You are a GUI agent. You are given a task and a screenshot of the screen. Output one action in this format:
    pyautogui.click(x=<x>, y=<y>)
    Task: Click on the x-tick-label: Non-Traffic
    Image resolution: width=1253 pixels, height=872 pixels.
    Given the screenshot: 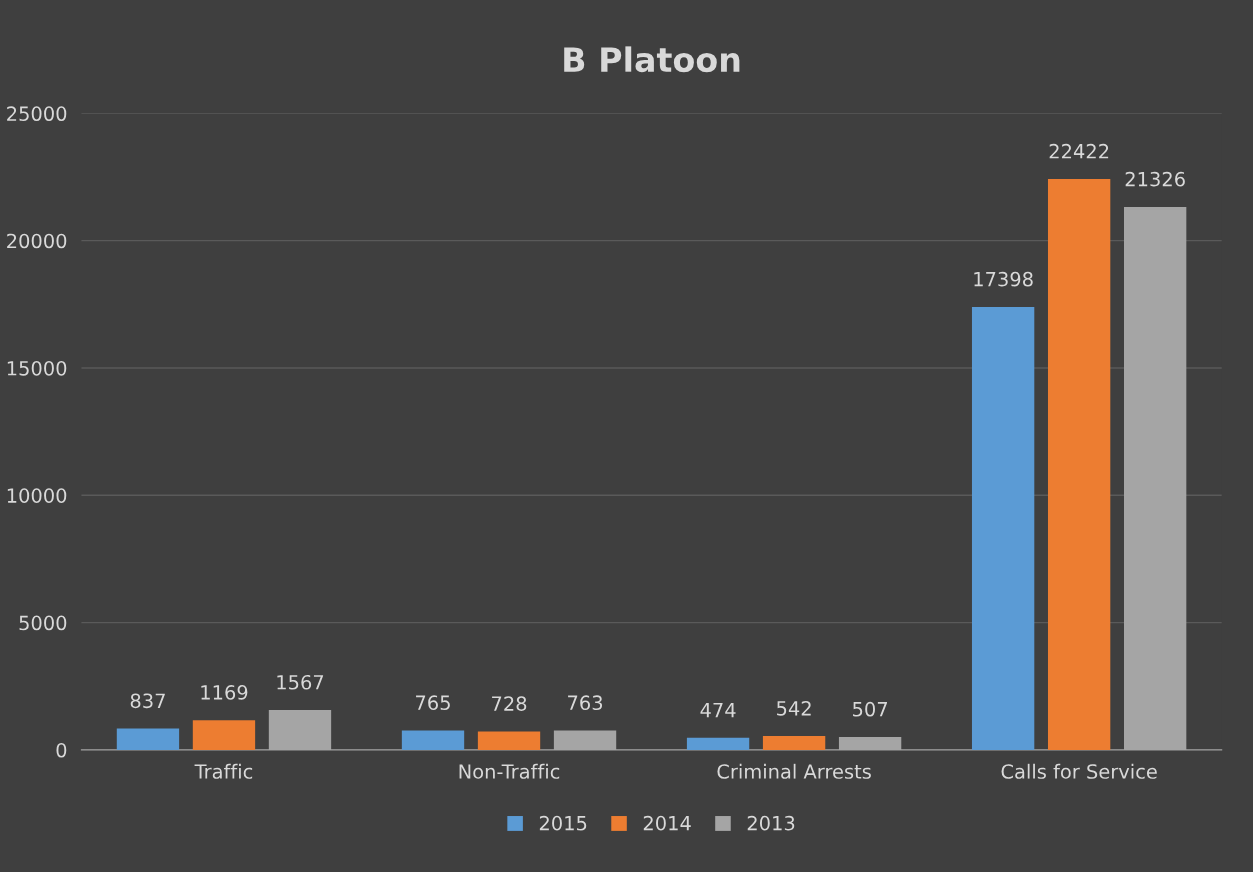 What is the action you would take?
    pyautogui.click(x=509, y=771)
    